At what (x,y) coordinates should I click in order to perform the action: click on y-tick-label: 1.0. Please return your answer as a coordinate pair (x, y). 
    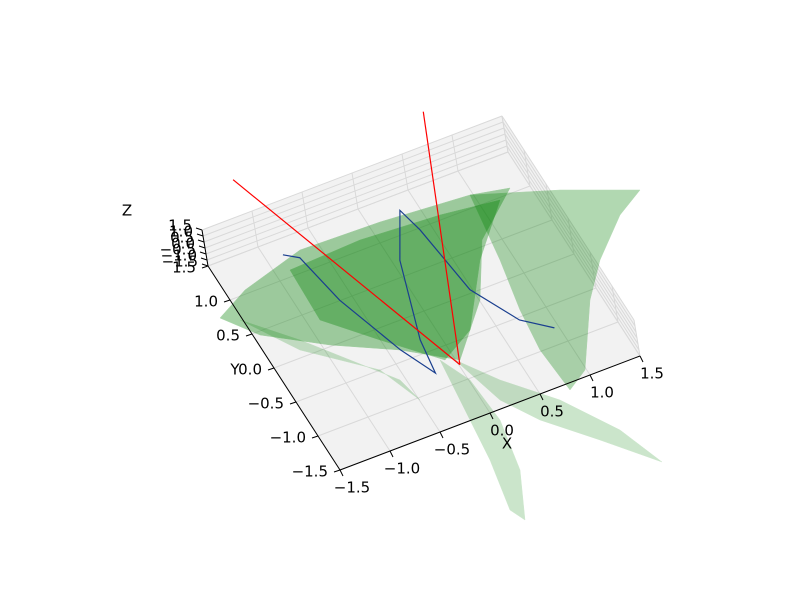
    Looking at the image, I should click on (206, 302).